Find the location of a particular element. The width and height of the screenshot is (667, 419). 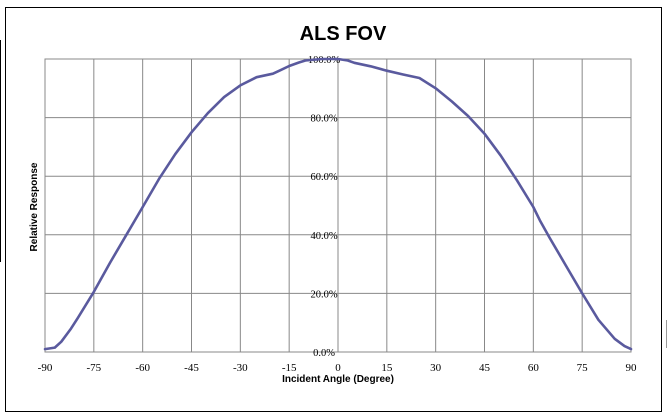

x-tick-label: -45 is located at coordinates (191, 368).